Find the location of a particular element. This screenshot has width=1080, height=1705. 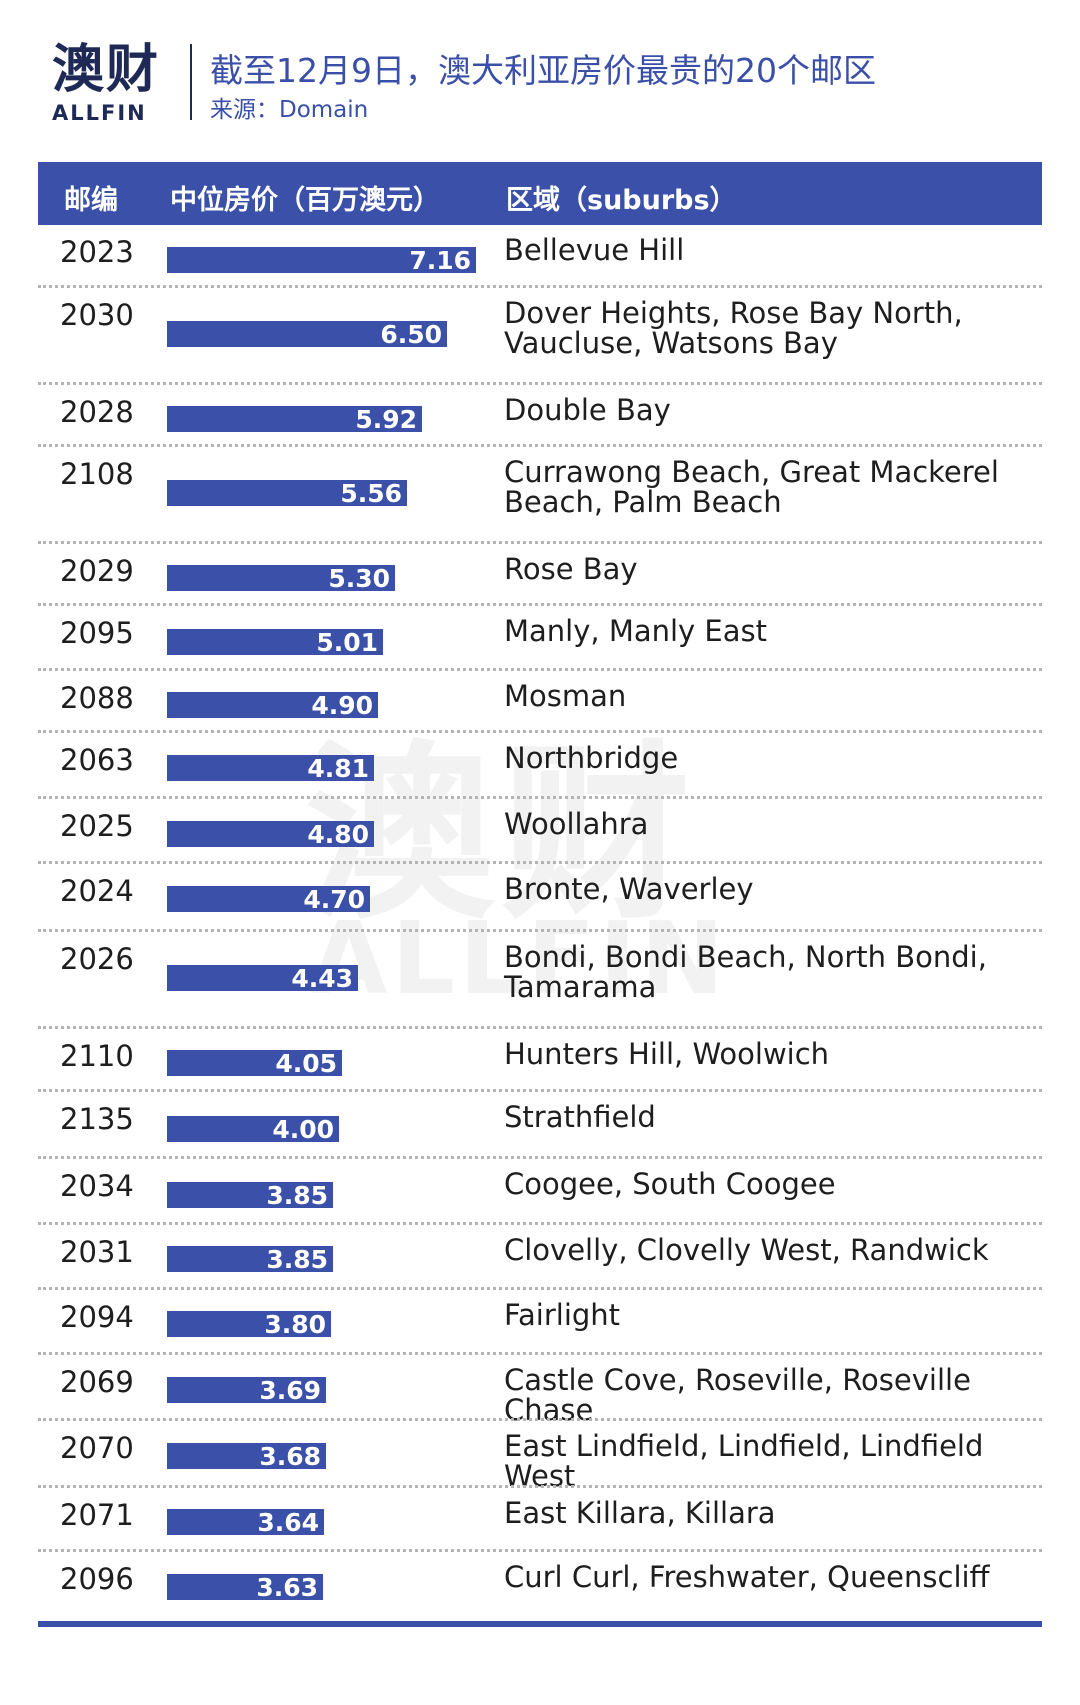

watermark-en: ALLFIN is located at coordinates (519, 958).